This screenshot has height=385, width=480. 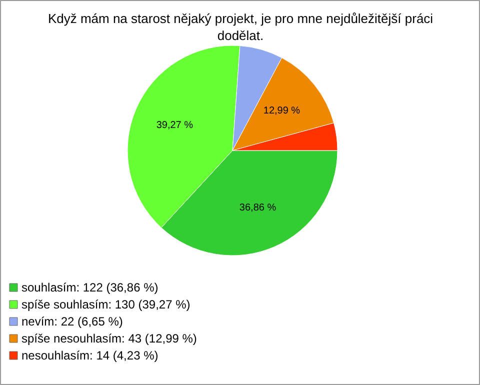 What do you see at coordinates (241, 27) in the screenshot?
I see `chart-title: Když mám na starost nějaký projekt, je pro mne nejdůležitější práci dodělat.` at bounding box center [241, 27].